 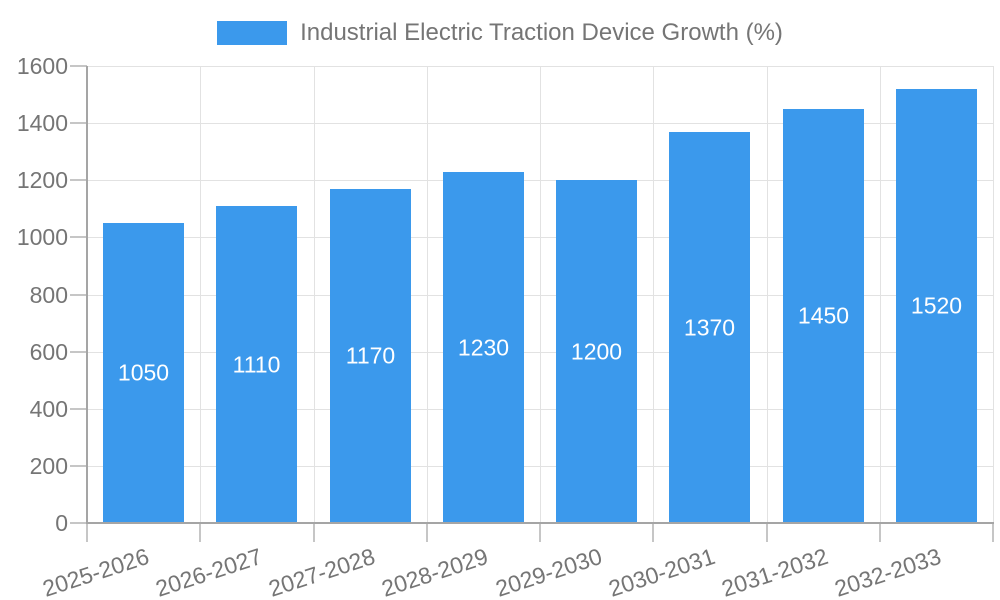 I want to click on bar-value-label: 1050, so click(x=143, y=372).